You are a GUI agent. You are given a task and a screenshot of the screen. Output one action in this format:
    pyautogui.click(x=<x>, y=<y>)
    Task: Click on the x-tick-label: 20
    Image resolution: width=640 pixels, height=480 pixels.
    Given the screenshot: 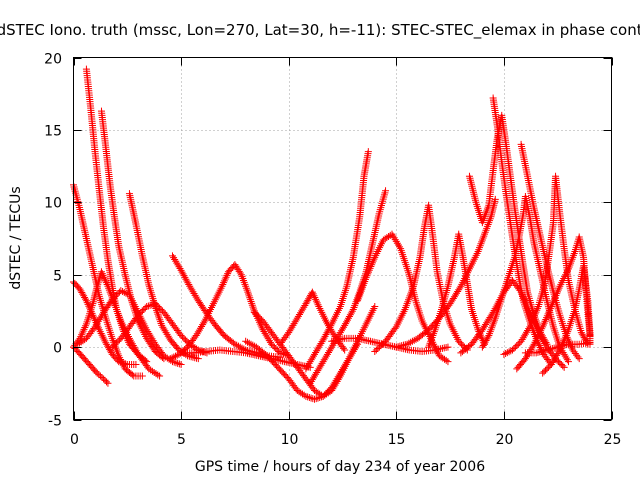 What is the action you would take?
    pyautogui.click(x=505, y=440)
    